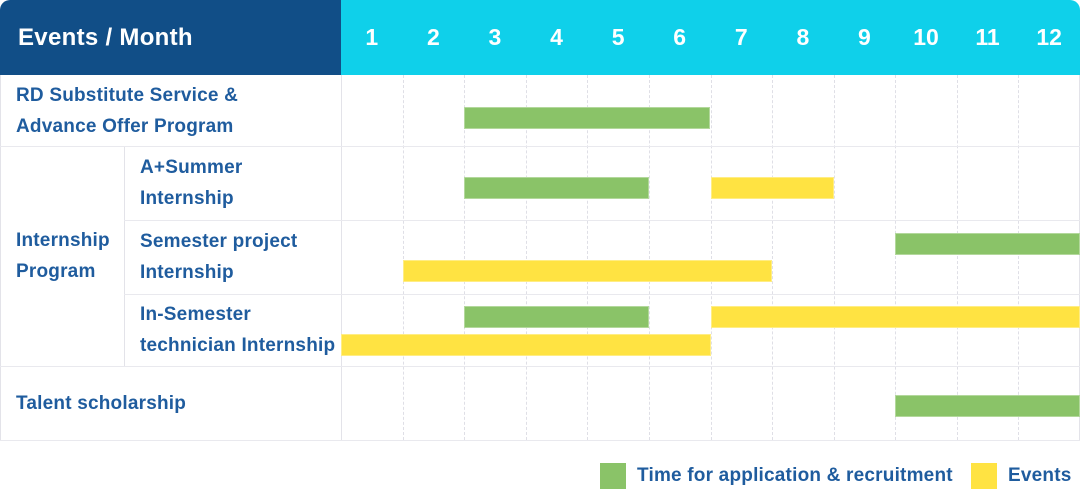  Describe the element at coordinates (125, 126) in the screenshot. I see `row-label-1-line: Advance Offer Program` at that location.